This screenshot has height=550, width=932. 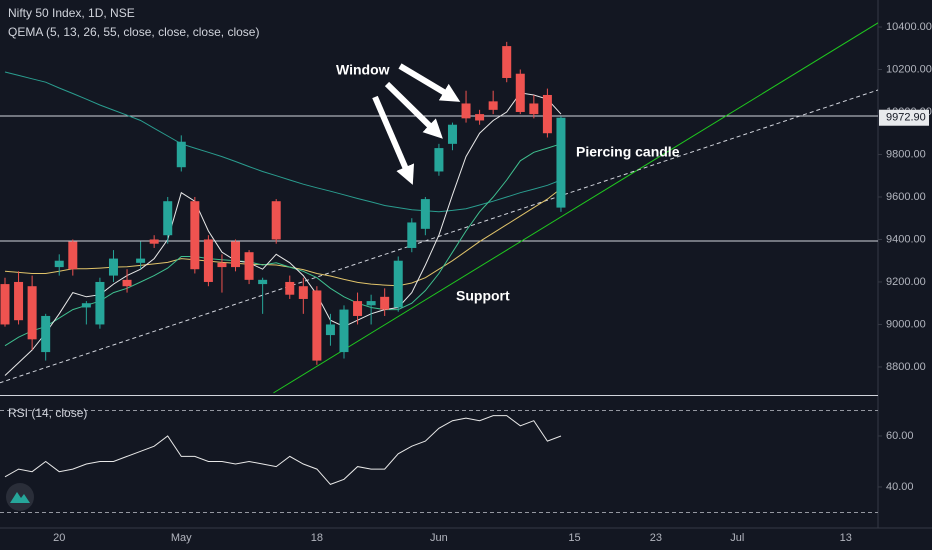 What do you see at coordinates (181, 538) in the screenshot?
I see `x-tick-label: May` at bounding box center [181, 538].